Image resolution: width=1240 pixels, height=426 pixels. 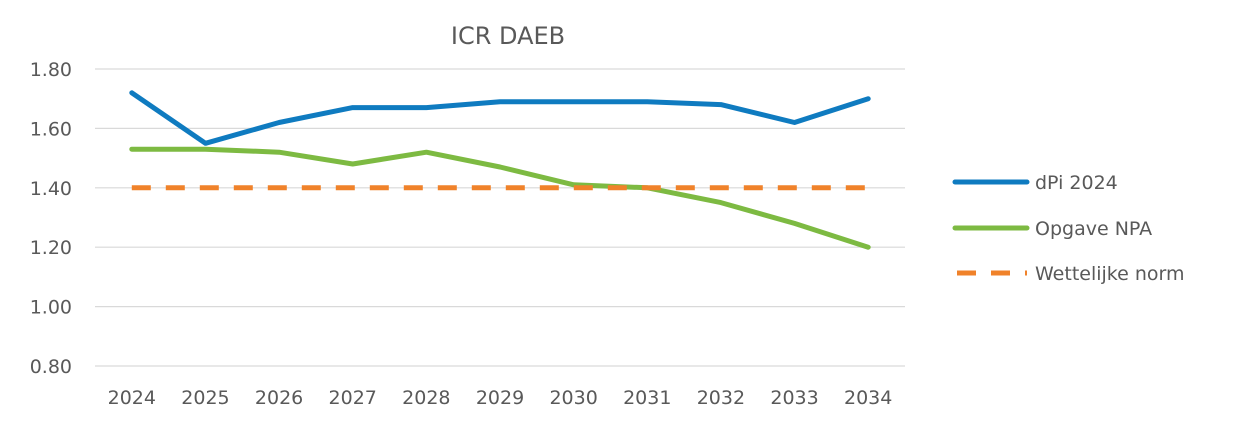 What do you see at coordinates (868, 398) in the screenshot?
I see `x-tick-label: 2034` at bounding box center [868, 398].